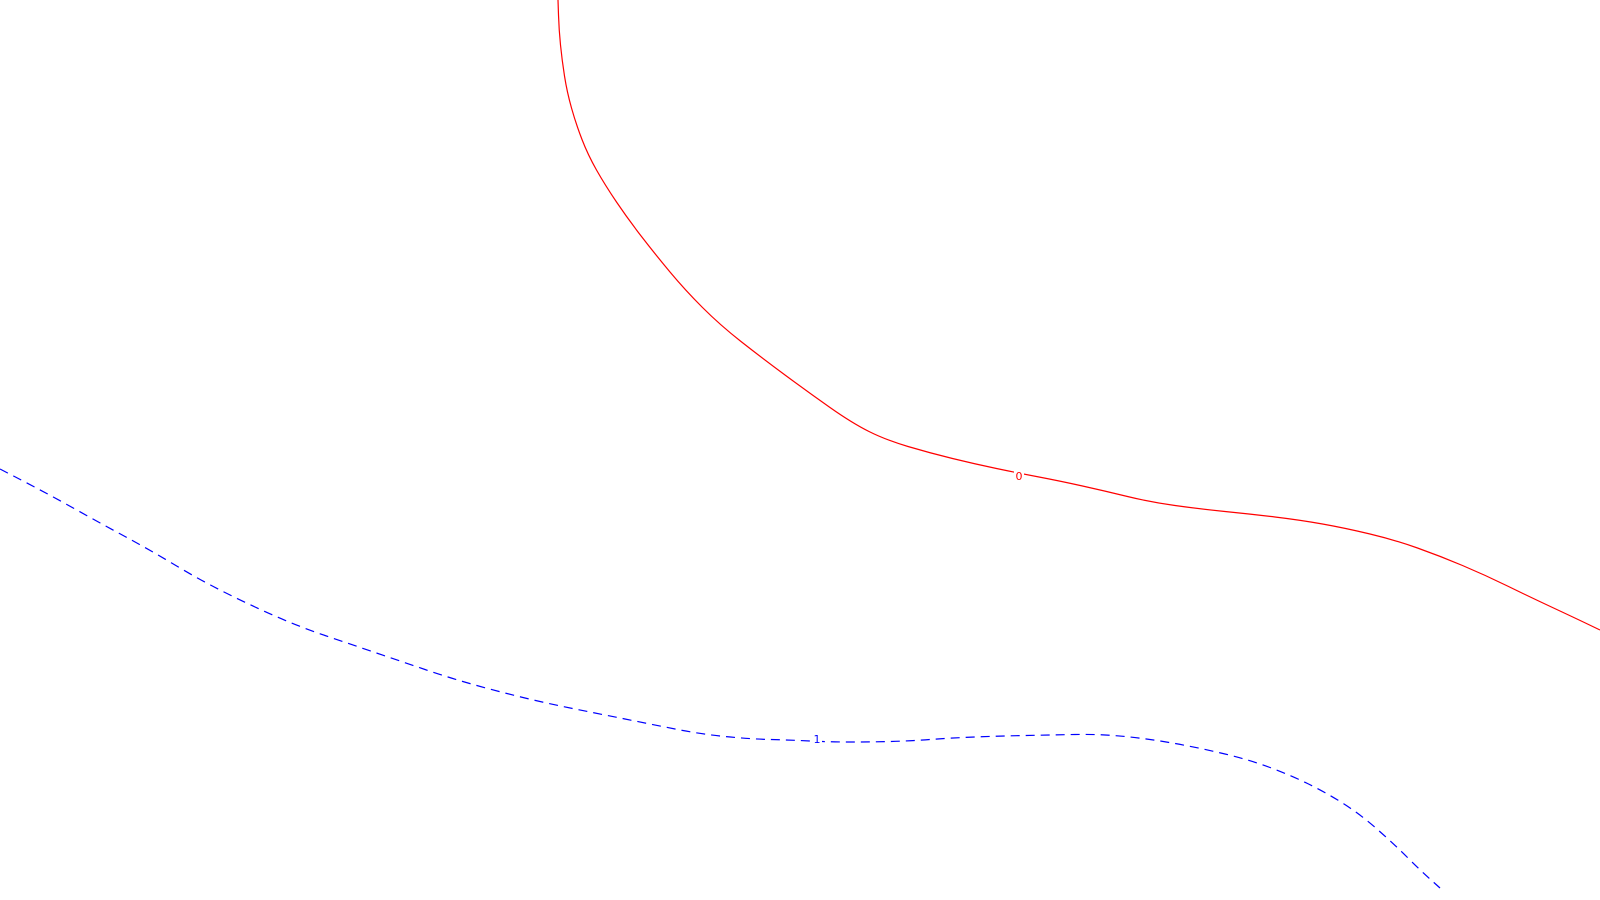 This screenshot has height=900, width=1600. I want to click on contour-label-level-0: 0, so click(1019, 476).